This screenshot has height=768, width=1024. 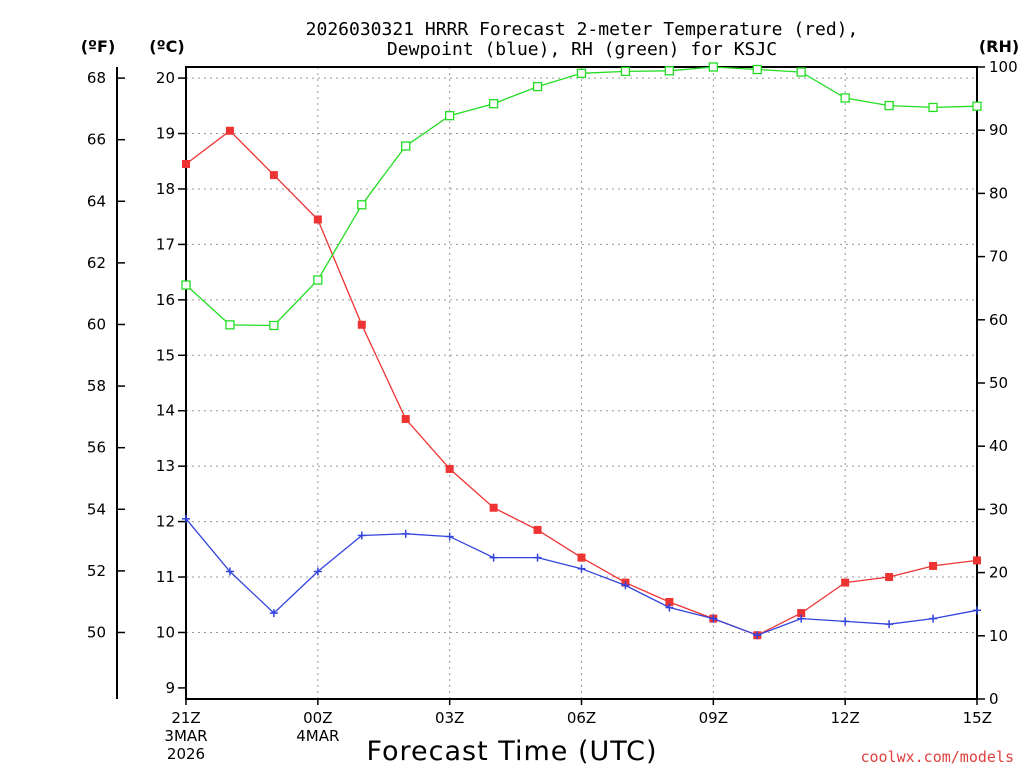 I want to click on unit-label-celsius: (ºC), so click(x=166, y=46).